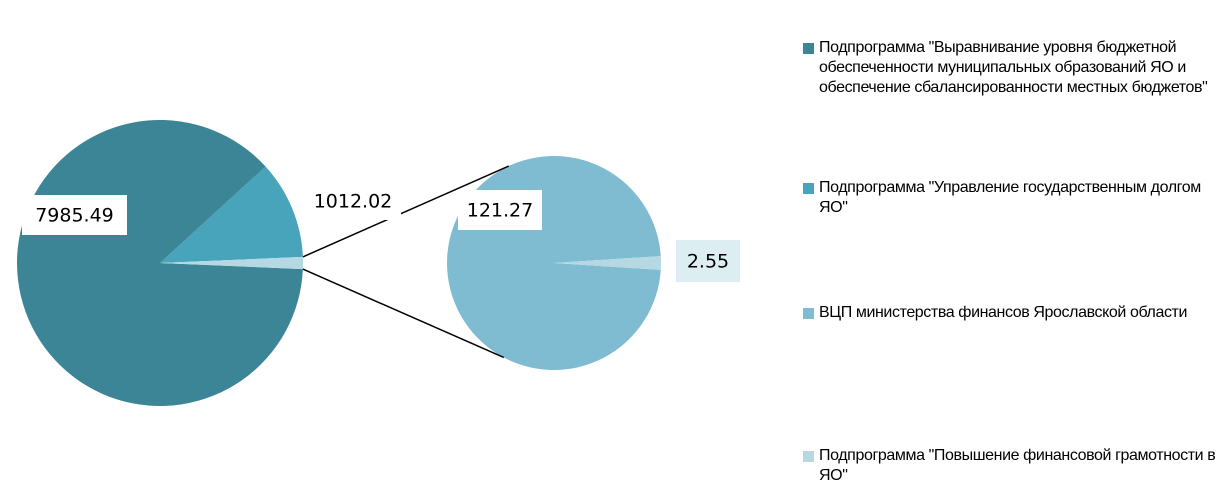  I want to click on data-label: 7985.49, so click(74, 216).